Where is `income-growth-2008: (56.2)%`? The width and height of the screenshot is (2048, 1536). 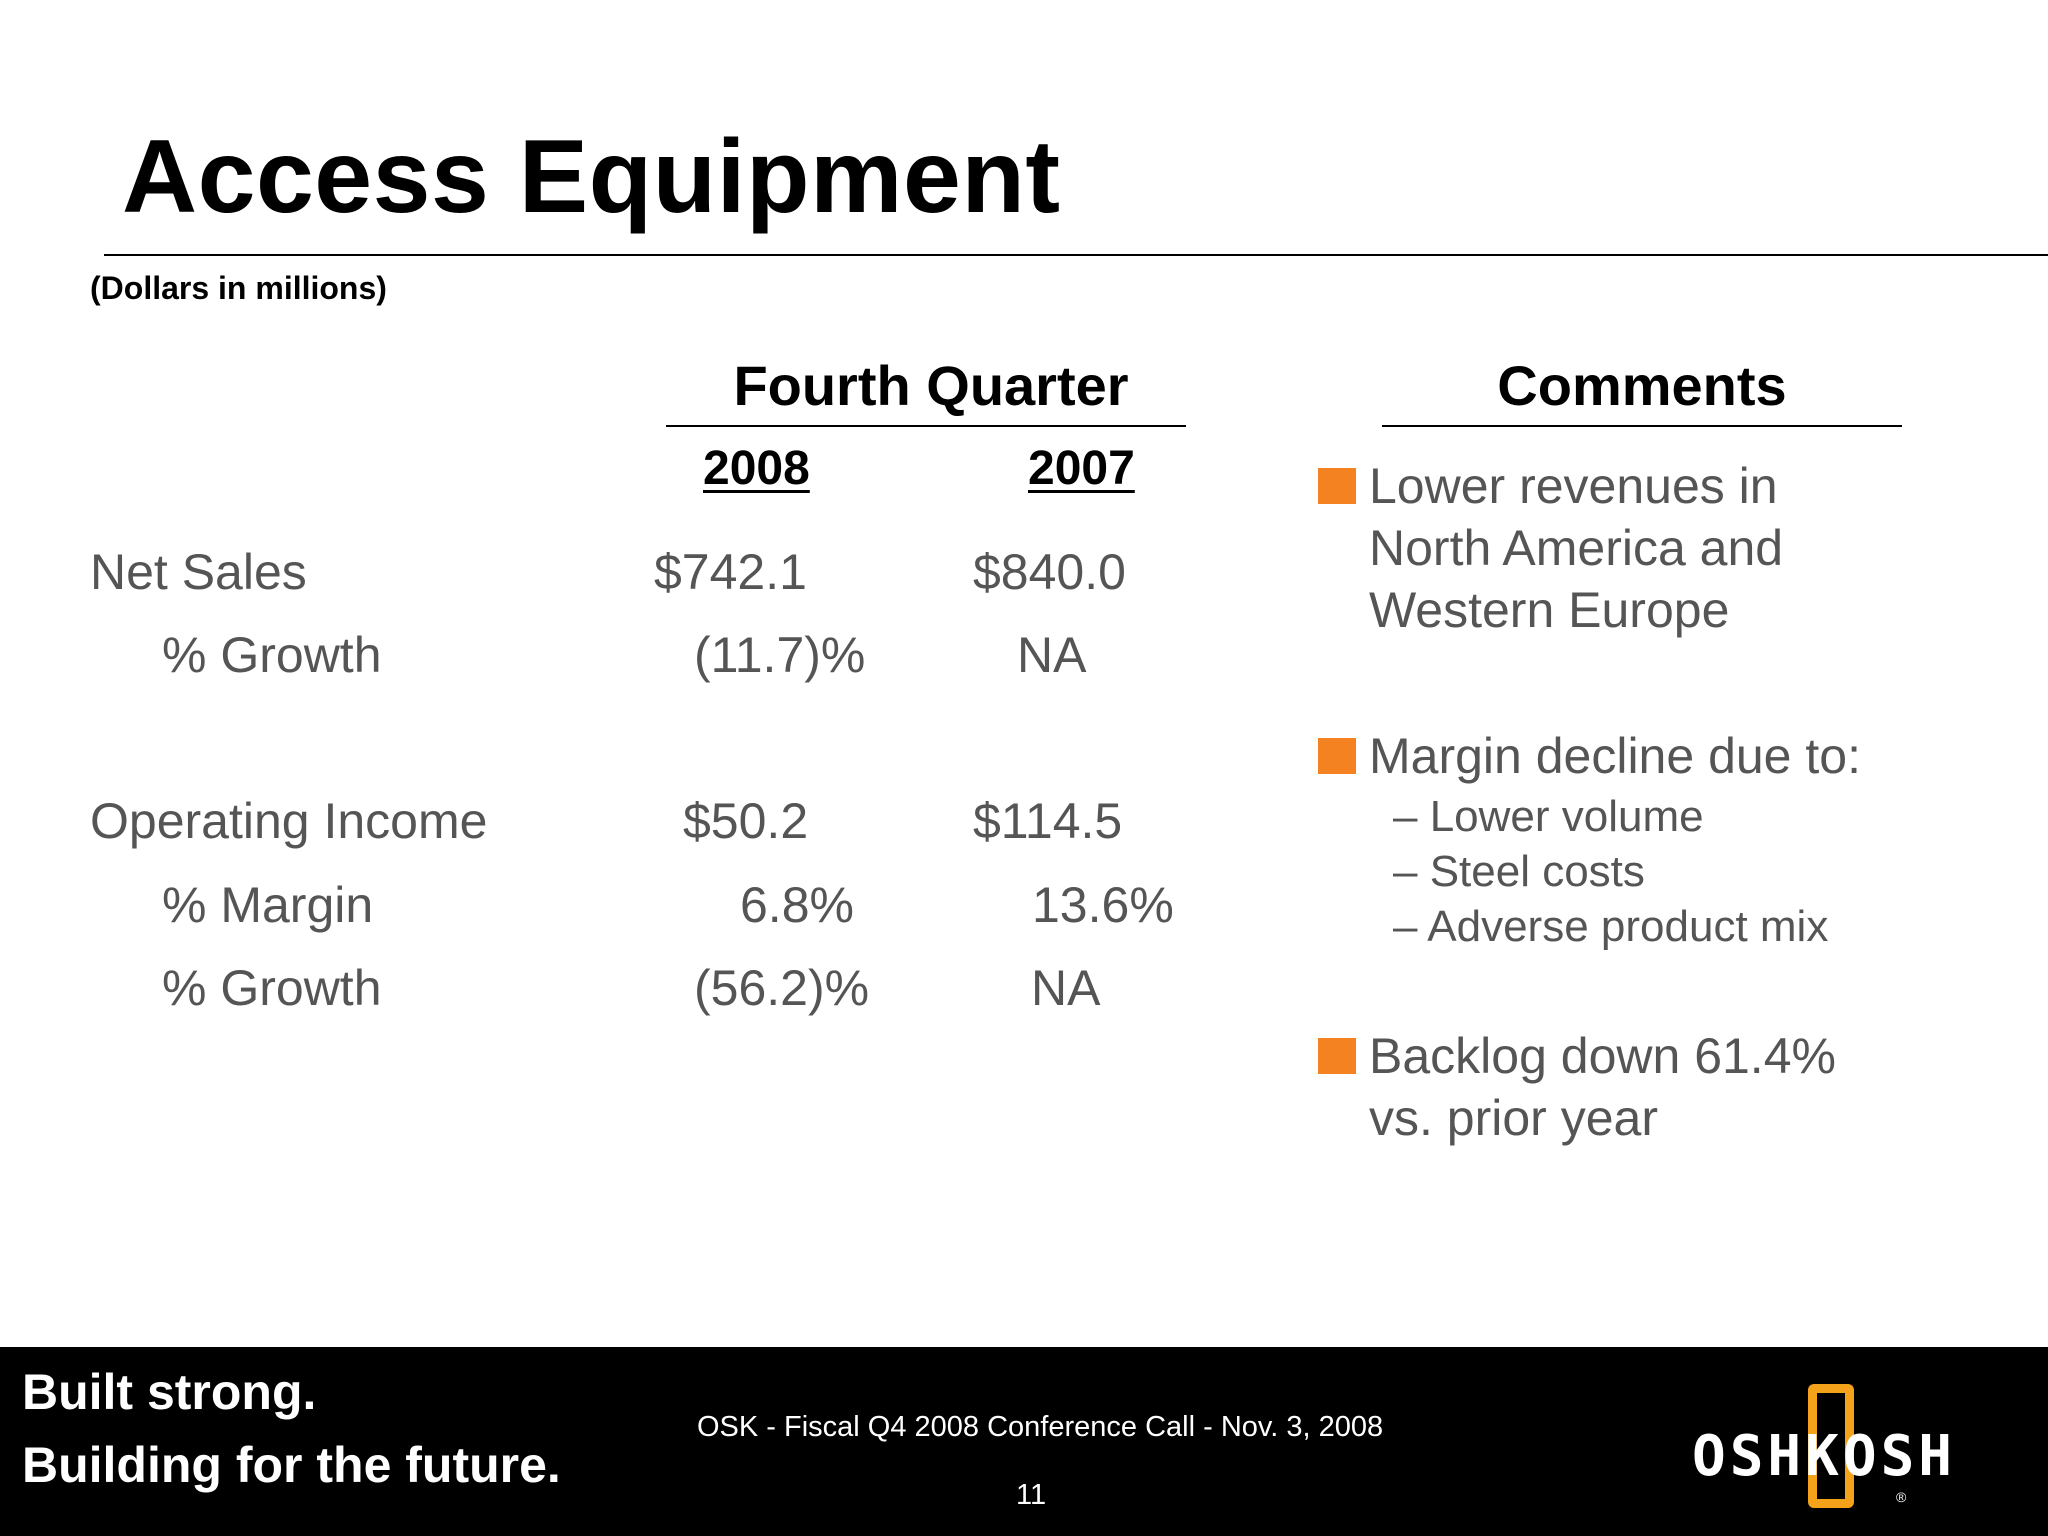
income-growth-2008: (56.2)% is located at coordinates (782, 988).